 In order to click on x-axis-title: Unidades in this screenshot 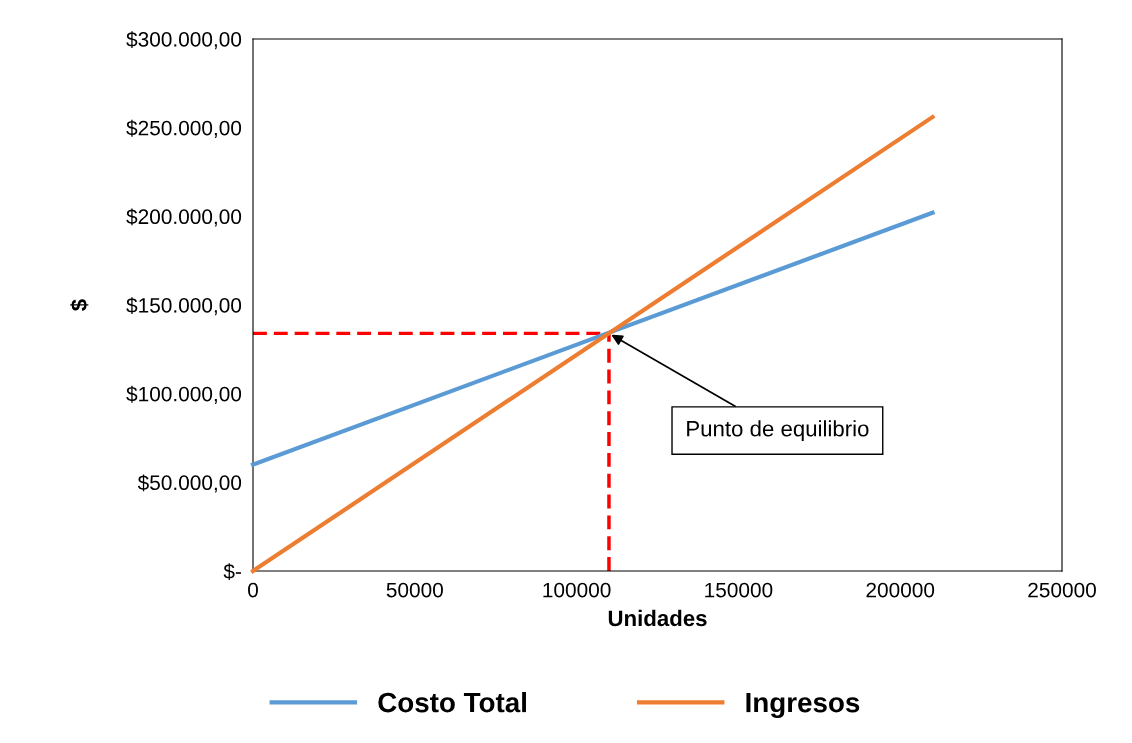, I will do `click(657, 618)`.